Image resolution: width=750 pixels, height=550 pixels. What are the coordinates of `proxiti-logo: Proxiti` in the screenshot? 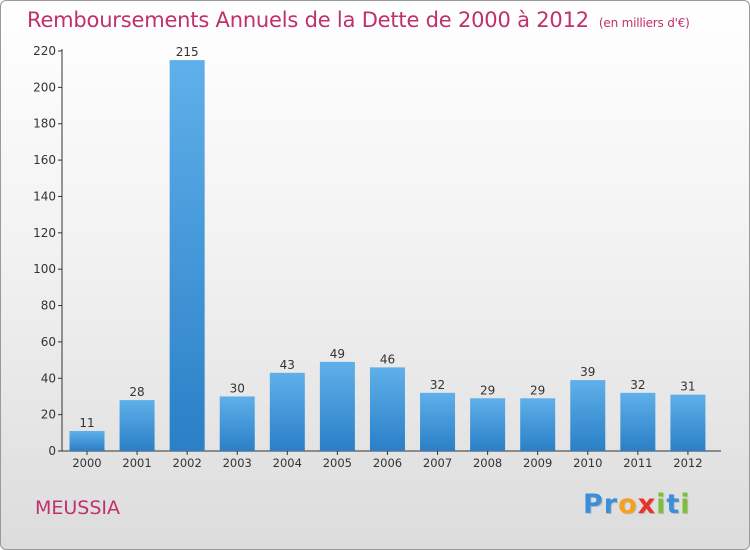 It's located at (637, 504).